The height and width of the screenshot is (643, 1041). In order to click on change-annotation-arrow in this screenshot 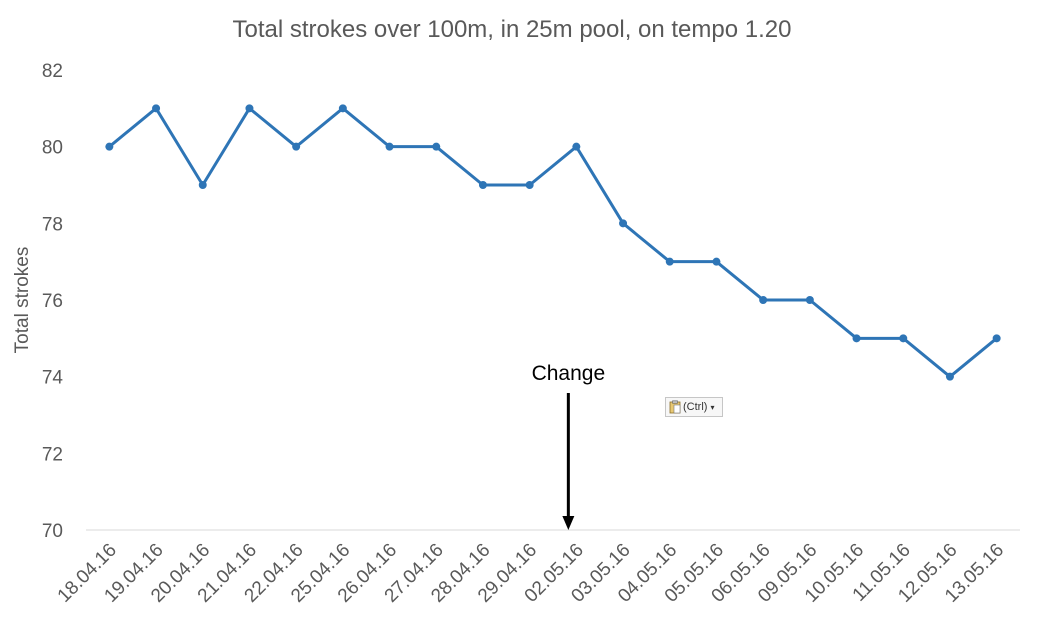, I will do `click(568, 461)`.